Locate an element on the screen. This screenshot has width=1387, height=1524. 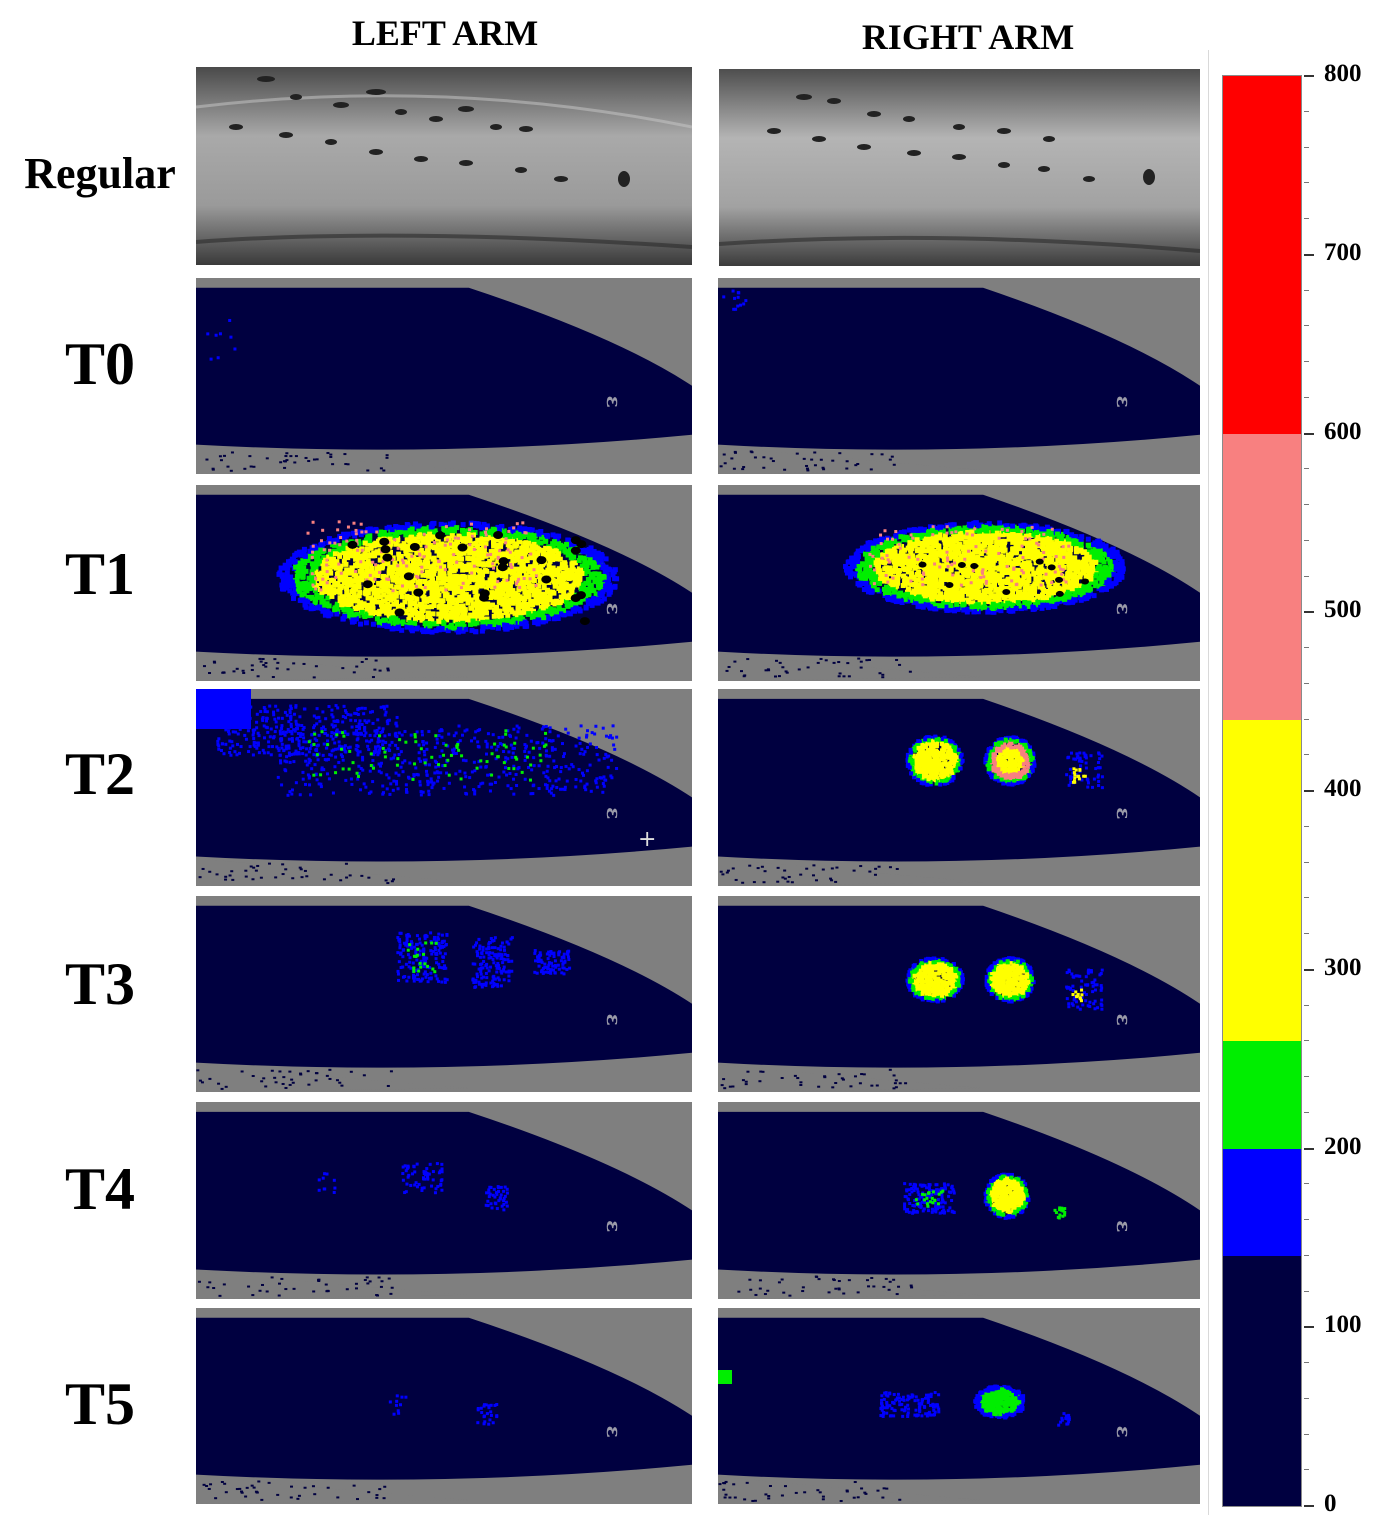
t3-right-map: ɛ is located at coordinates (959, 994).